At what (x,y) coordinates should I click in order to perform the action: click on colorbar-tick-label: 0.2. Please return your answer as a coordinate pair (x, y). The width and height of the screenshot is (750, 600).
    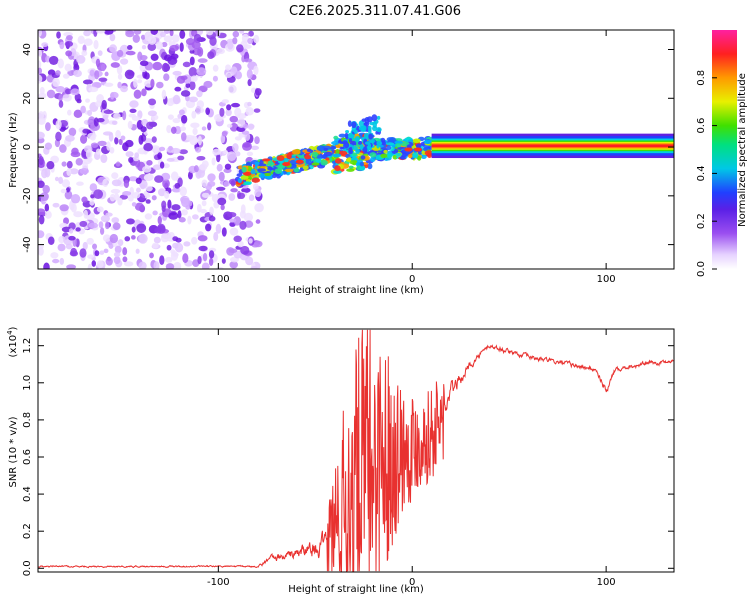
    Looking at the image, I should click on (701, 221).